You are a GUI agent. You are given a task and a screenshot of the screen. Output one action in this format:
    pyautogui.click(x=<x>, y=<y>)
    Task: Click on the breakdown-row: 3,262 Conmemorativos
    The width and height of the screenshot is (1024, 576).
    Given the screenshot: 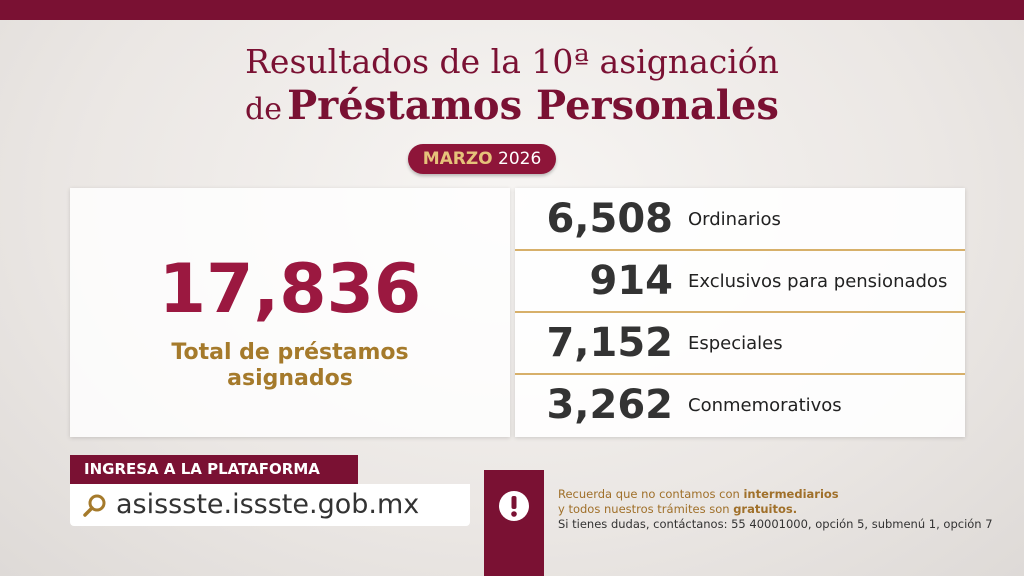 What is the action you would take?
    pyautogui.click(x=740, y=405)
    